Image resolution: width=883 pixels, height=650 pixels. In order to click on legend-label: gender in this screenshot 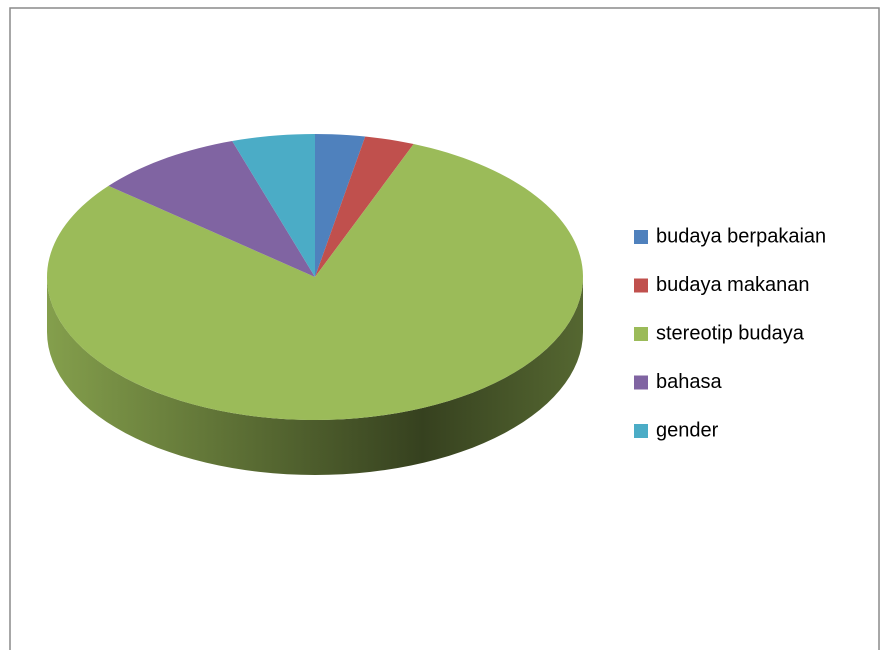, I will do `click(687, 430)`.